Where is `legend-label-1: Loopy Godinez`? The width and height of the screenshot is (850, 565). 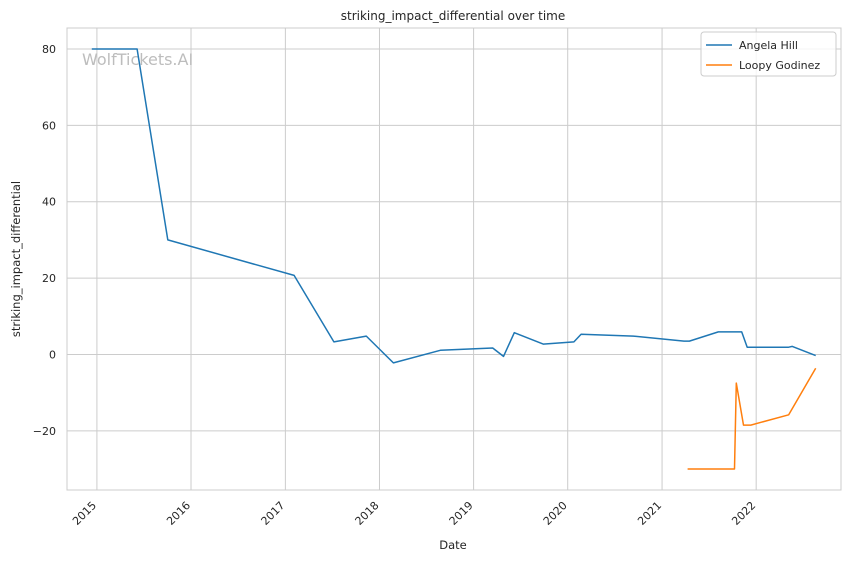
legend-label-1: Loopy Godinez is located at coordinates (779, 65).